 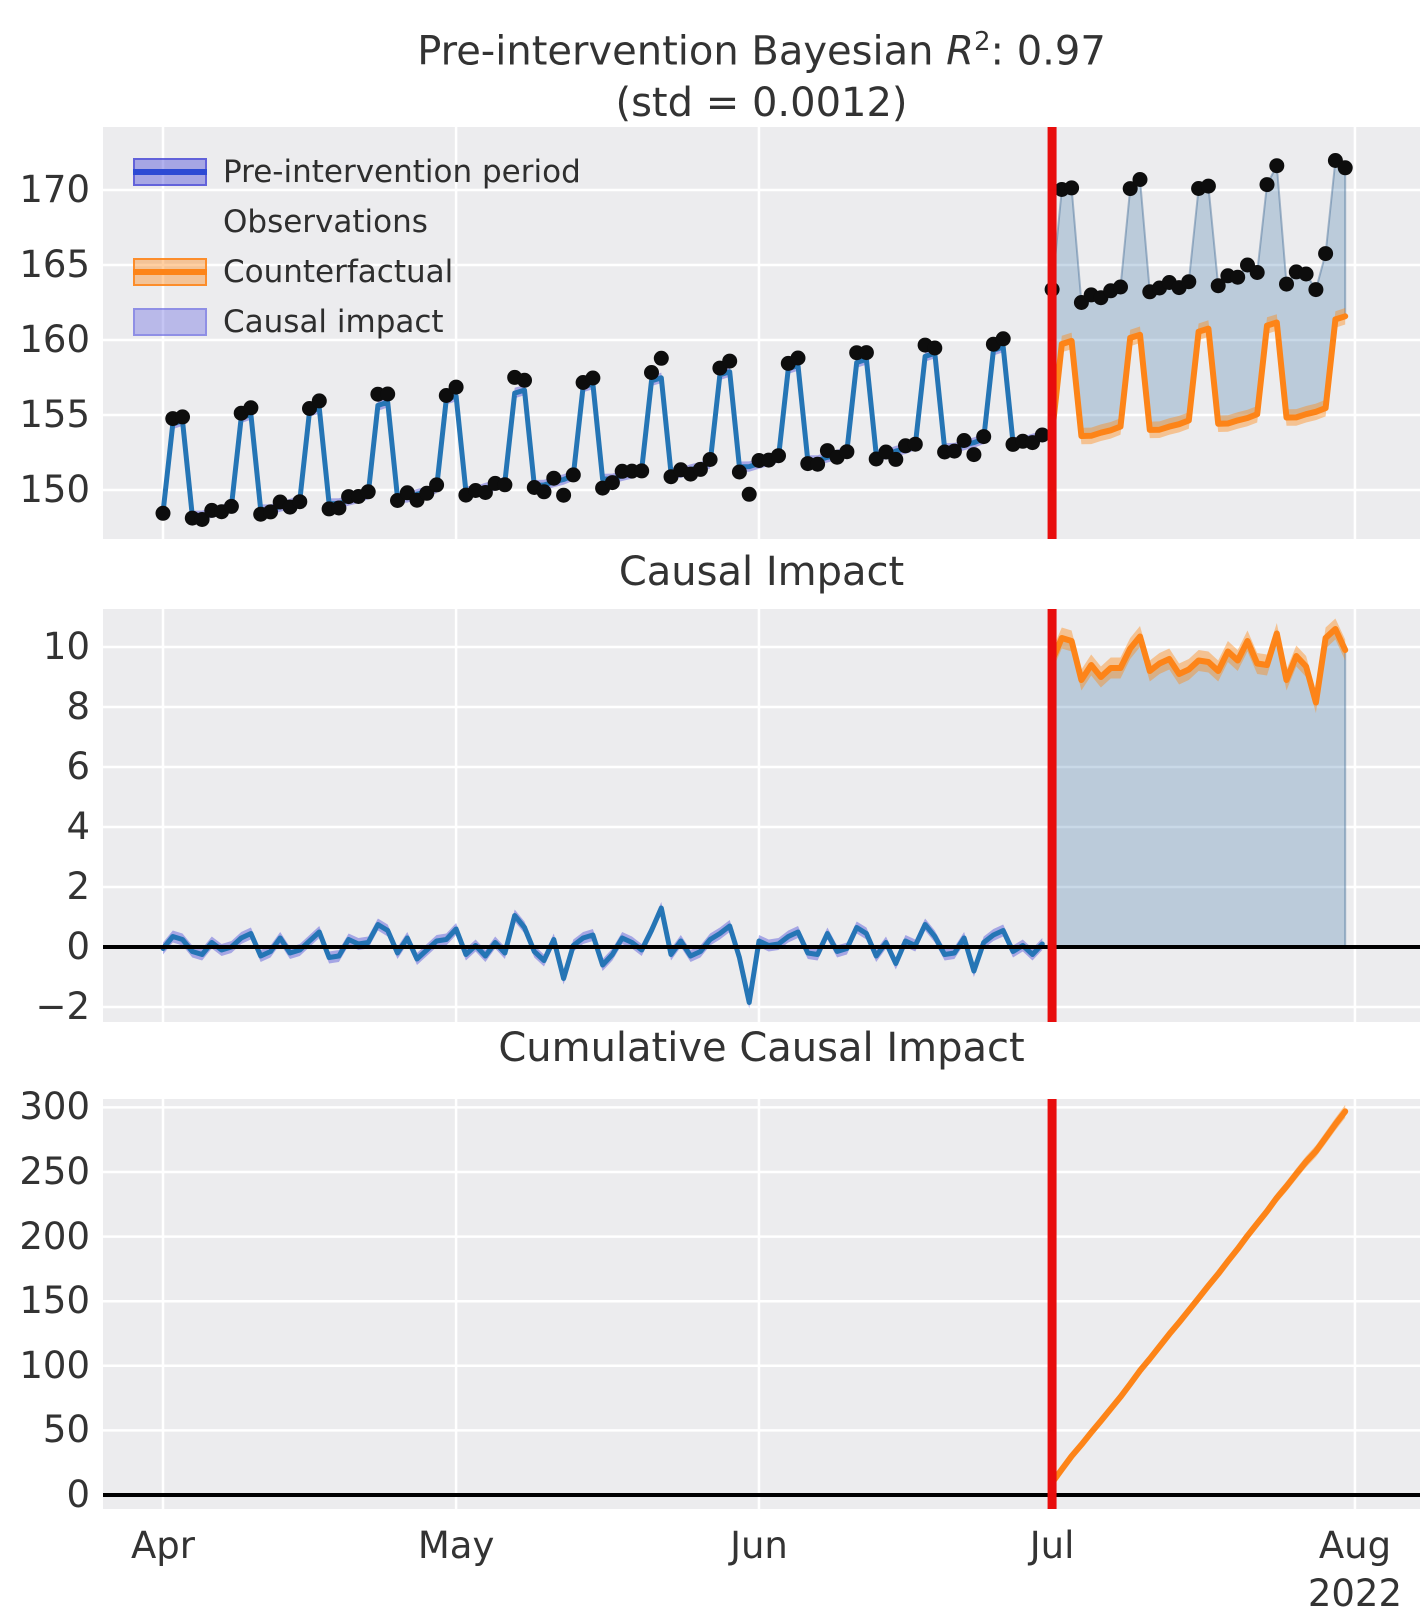 I want to click on legend-item-observations: Observations, so click(x=357, y=222).